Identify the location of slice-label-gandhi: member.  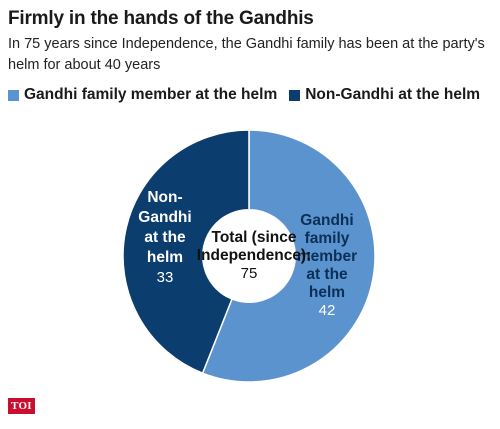
(327, 256).